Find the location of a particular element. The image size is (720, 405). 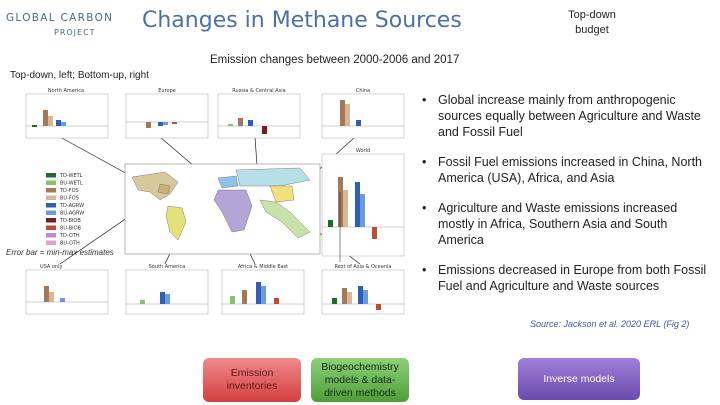

biogeo-line2: models & data- is located at coordinates (360, 379).